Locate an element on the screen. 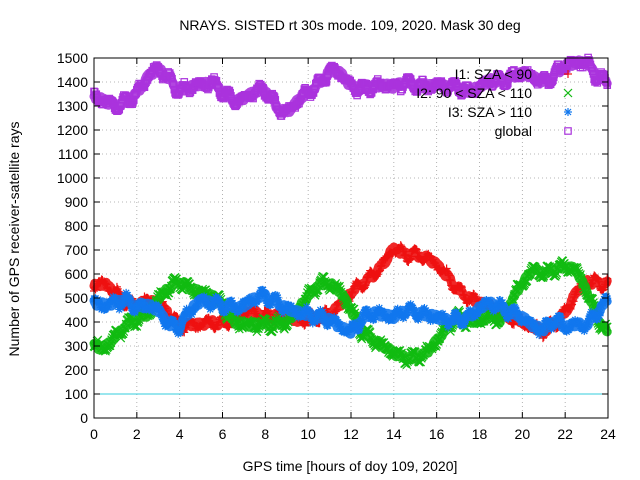 The width and height of the screenshot is (640, 480). x-tick-label: 20 is located at coordinates (523, 434).